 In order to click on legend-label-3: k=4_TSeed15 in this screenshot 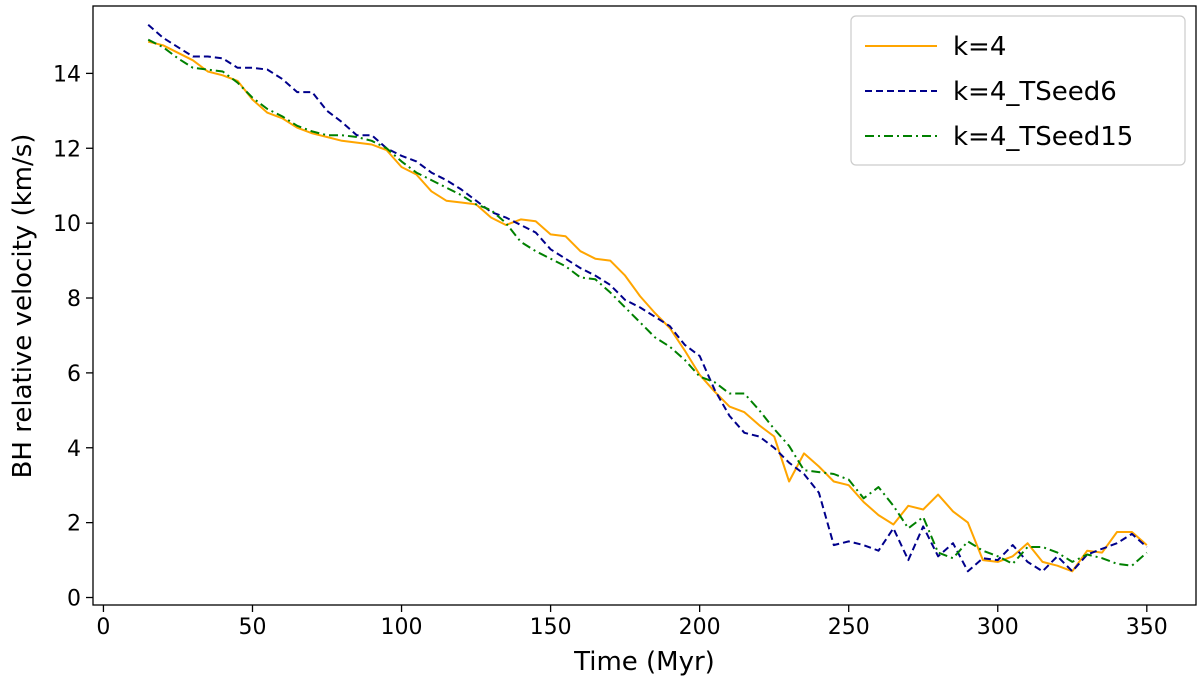, I will do `click(1043, 137)`.